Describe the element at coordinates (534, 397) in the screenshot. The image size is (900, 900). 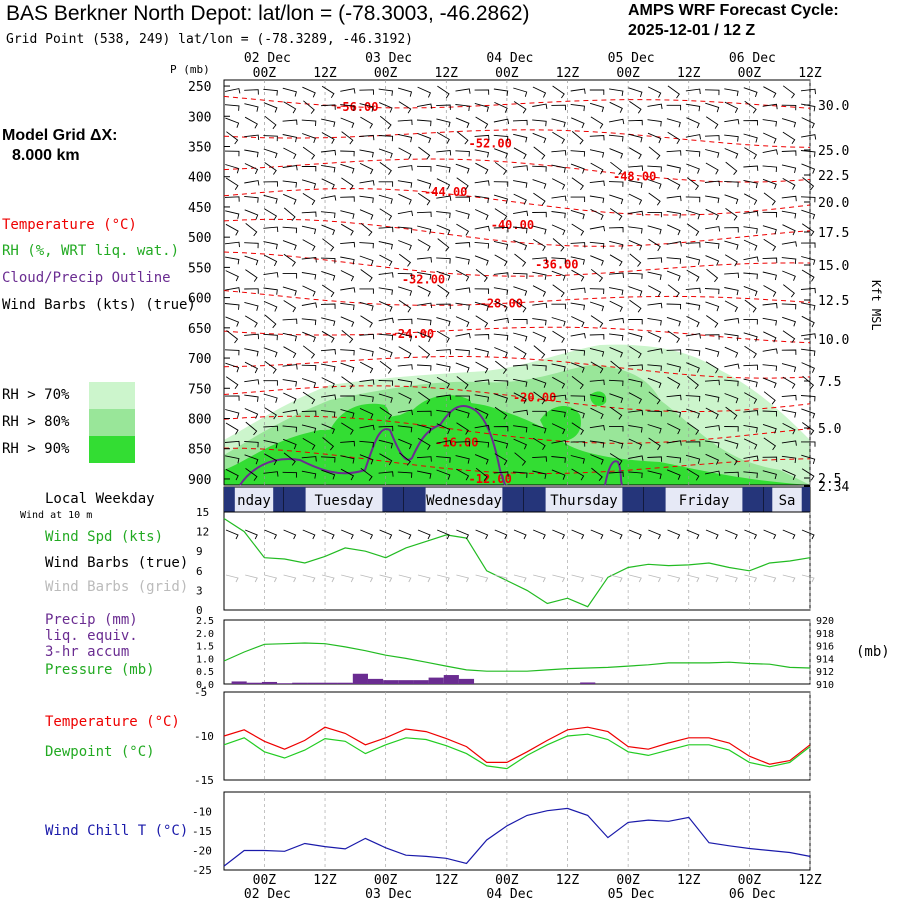
I see `temperature-contour-label: -20.00` at that location.